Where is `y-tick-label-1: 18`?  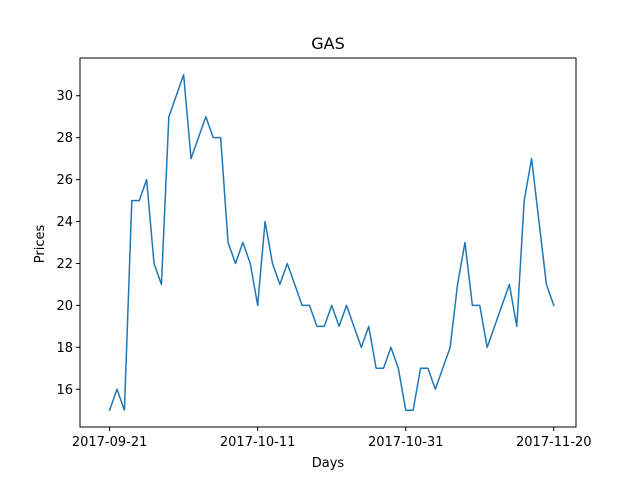
y-tick-label-1: 18 is located at coordinates (64, 348).